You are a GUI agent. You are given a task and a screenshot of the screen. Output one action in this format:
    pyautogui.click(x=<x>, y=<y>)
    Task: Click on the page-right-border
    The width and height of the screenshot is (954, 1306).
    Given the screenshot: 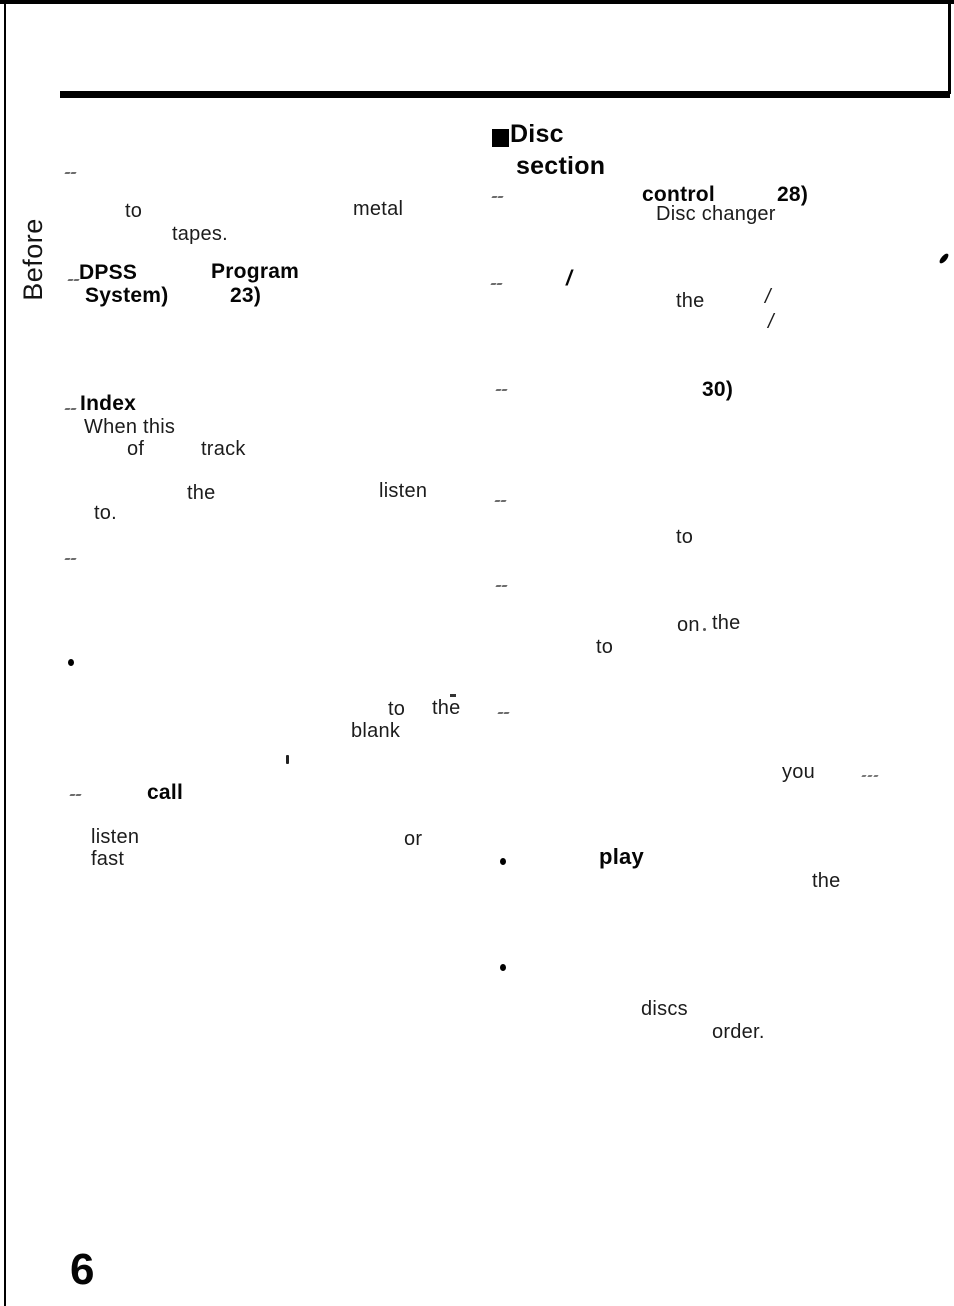 What is the action you would take?
    pyautogui.click(x=949, y=47)
    